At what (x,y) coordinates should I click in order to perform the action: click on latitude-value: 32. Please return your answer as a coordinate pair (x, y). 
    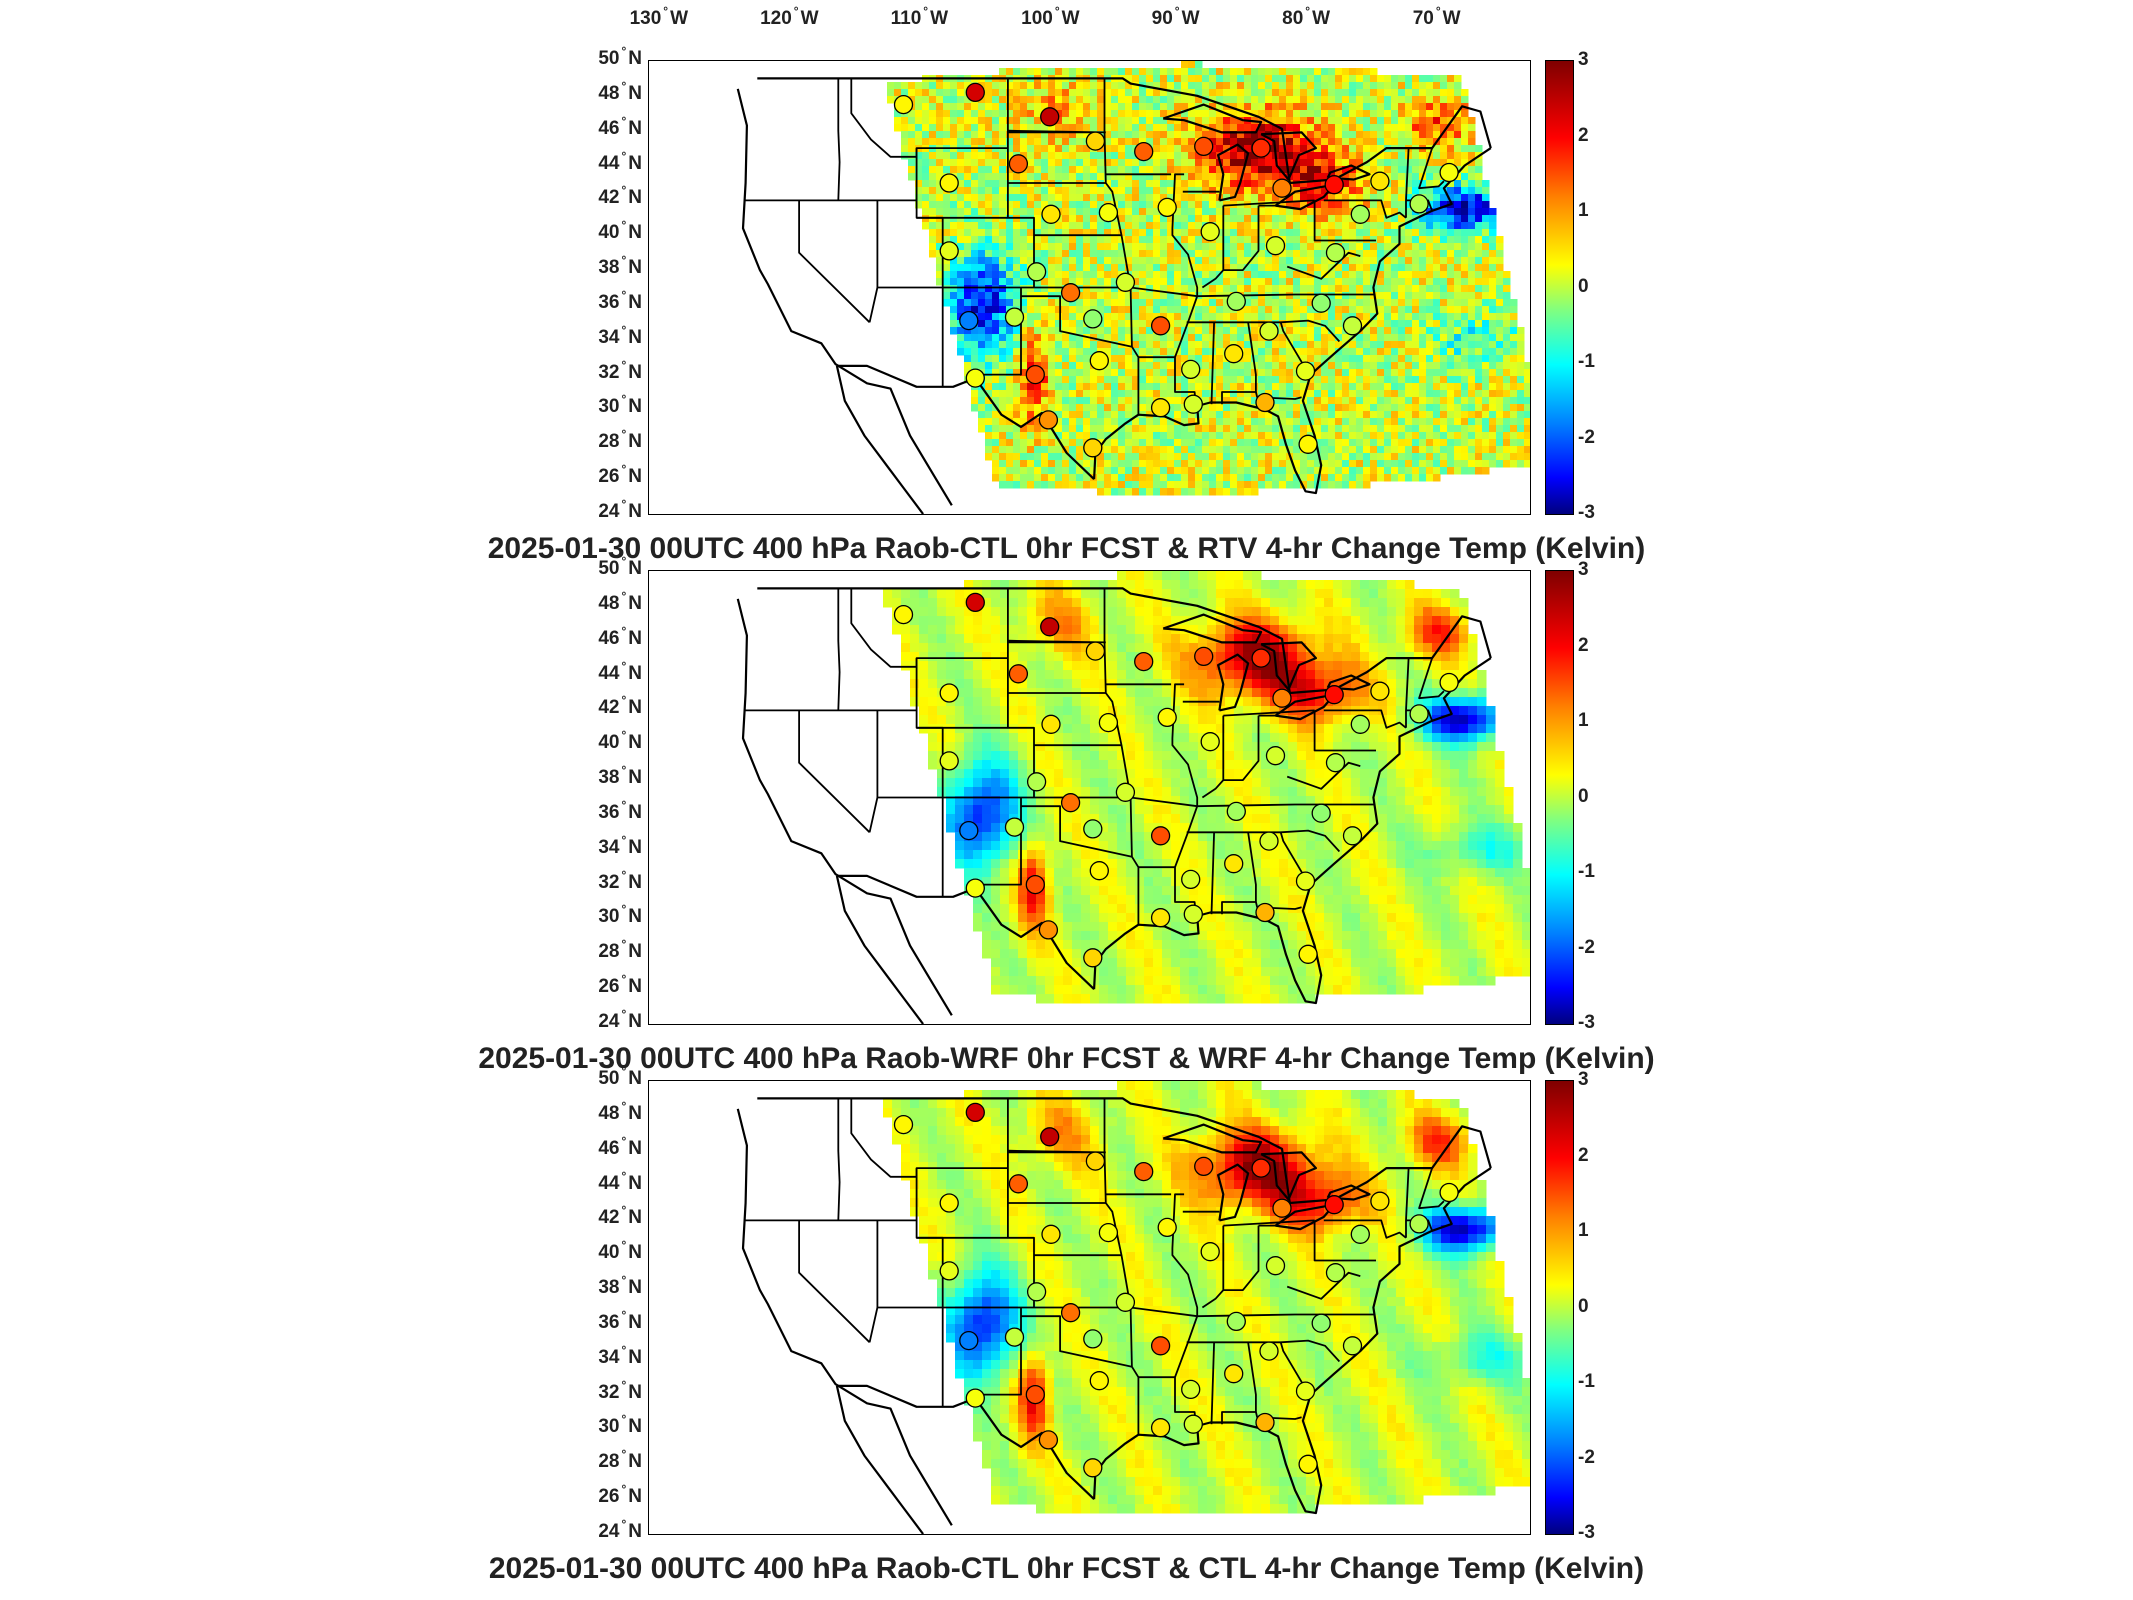
    Looking at the image, I should click on (609, 372).